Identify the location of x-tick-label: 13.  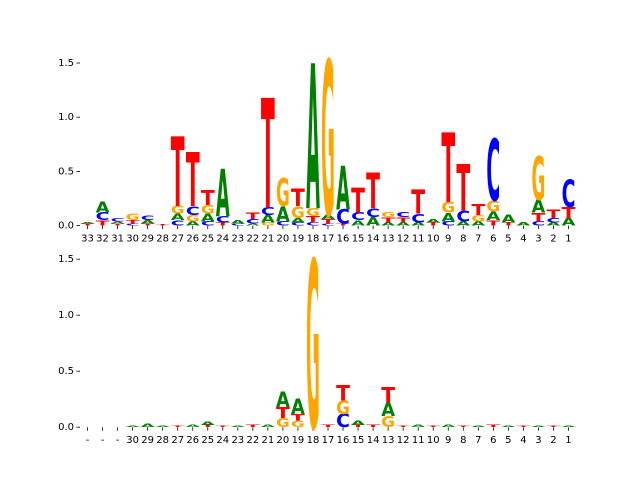
(388, 440).